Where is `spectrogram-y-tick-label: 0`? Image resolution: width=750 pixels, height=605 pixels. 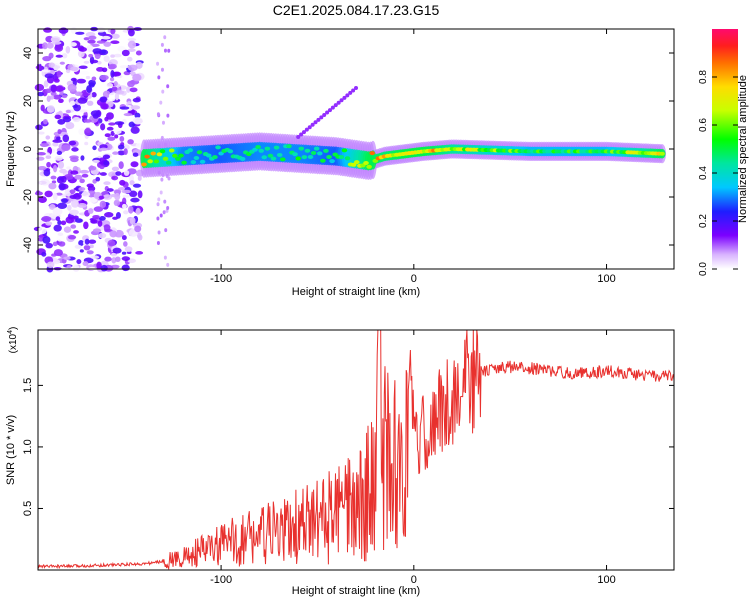
spectrogram-y-tick-label: 0 is located at coordinates (28, 149).